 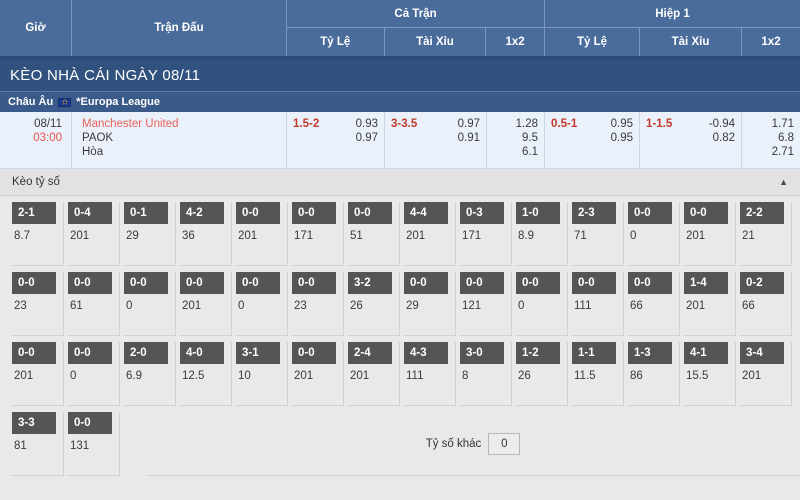 I want to click on chevron-up-icon: ▲, so click(x=783, y=181).